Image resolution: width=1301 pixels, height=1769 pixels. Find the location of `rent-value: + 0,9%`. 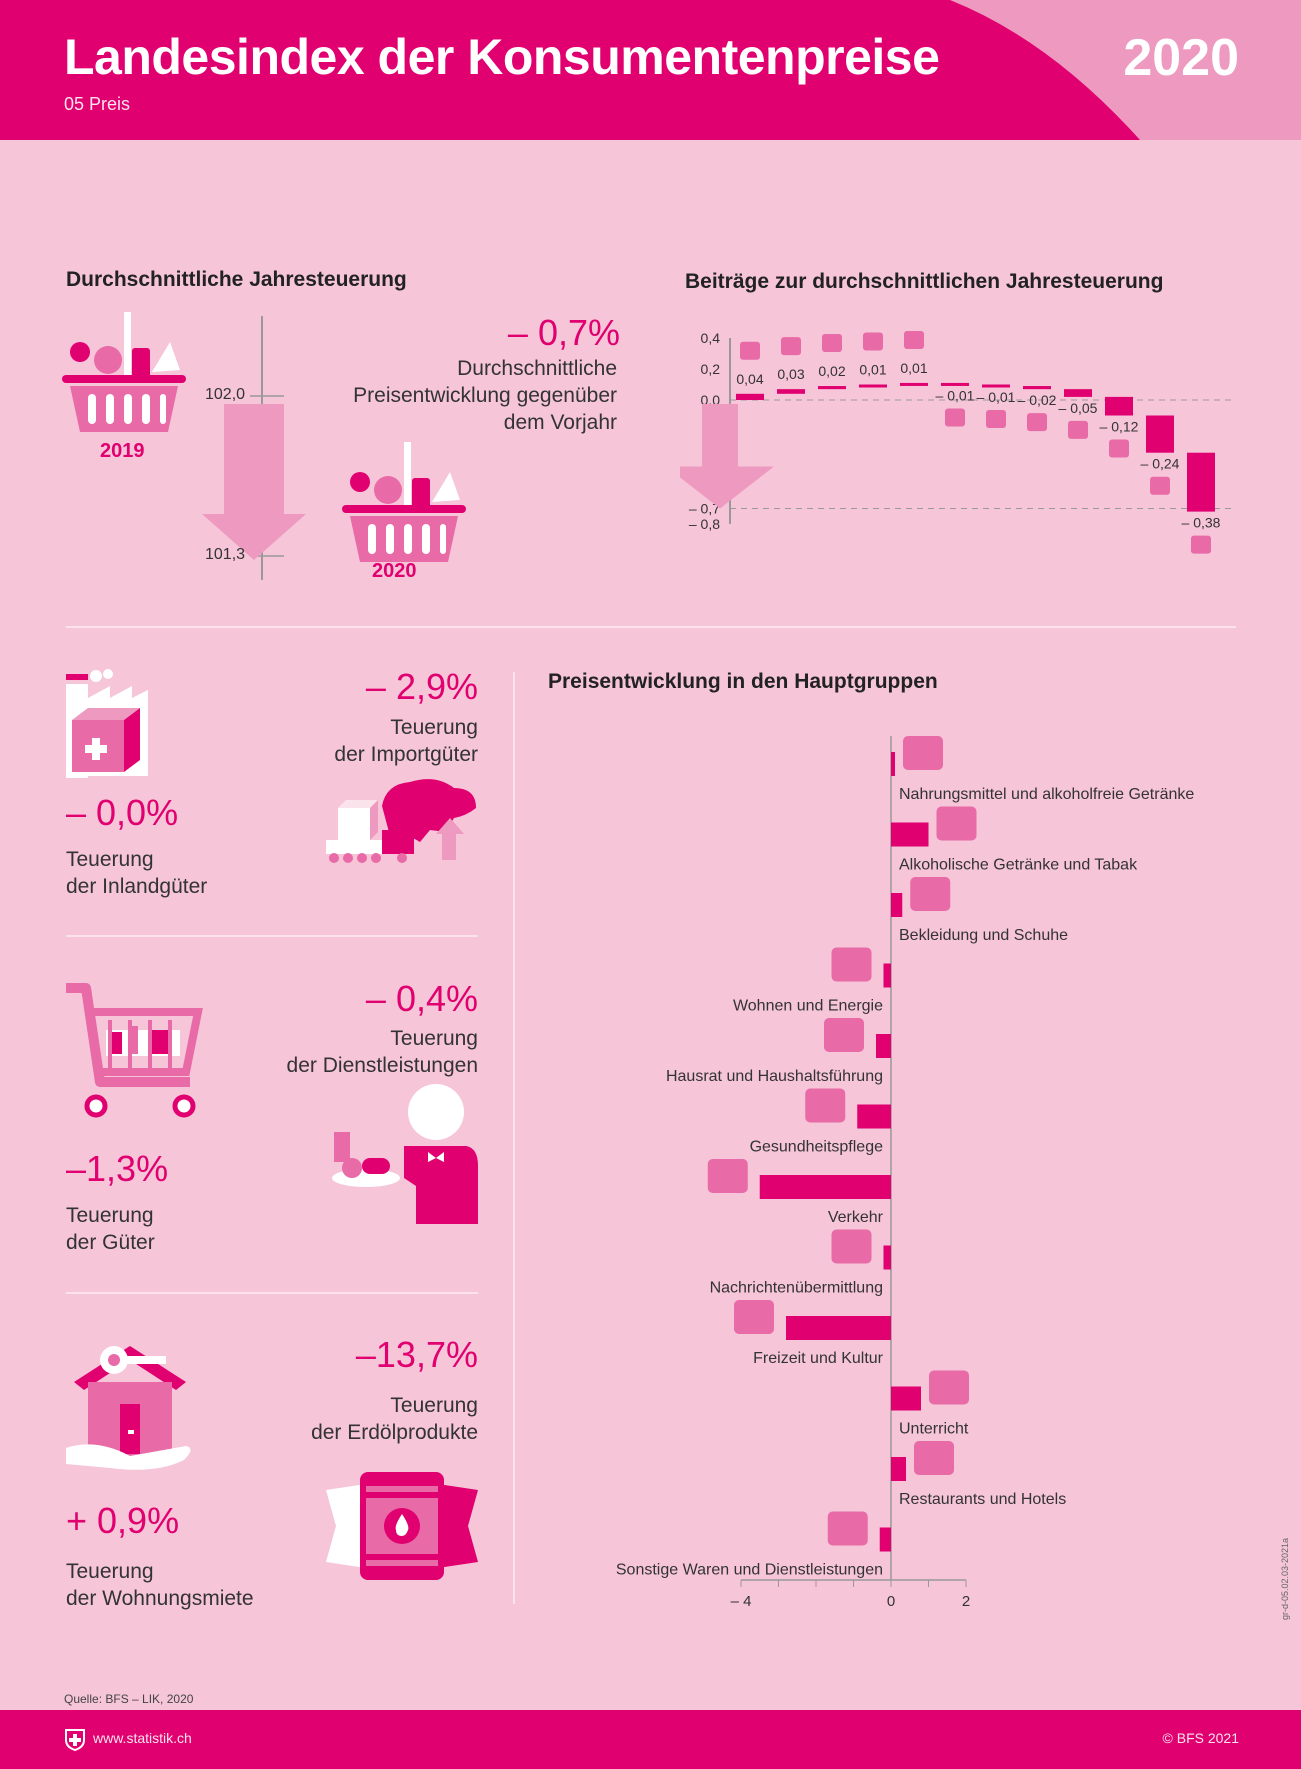

rent-value: + 0,9% is located at coordinates (123, 1520).